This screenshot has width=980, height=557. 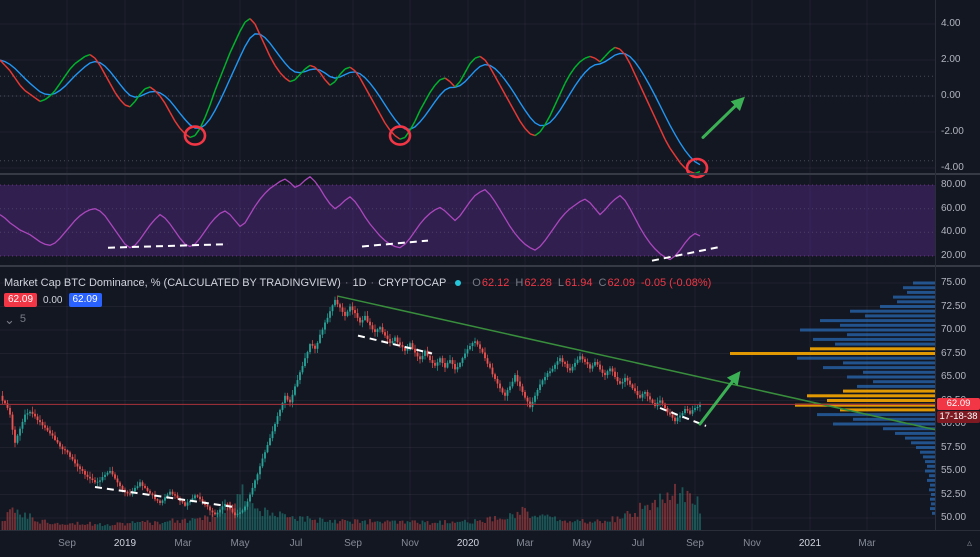 What do you see at coordinates (954, 184) in the screenshot?
I see `price-axis-label: 80.00` at bounding box center [954, 184].